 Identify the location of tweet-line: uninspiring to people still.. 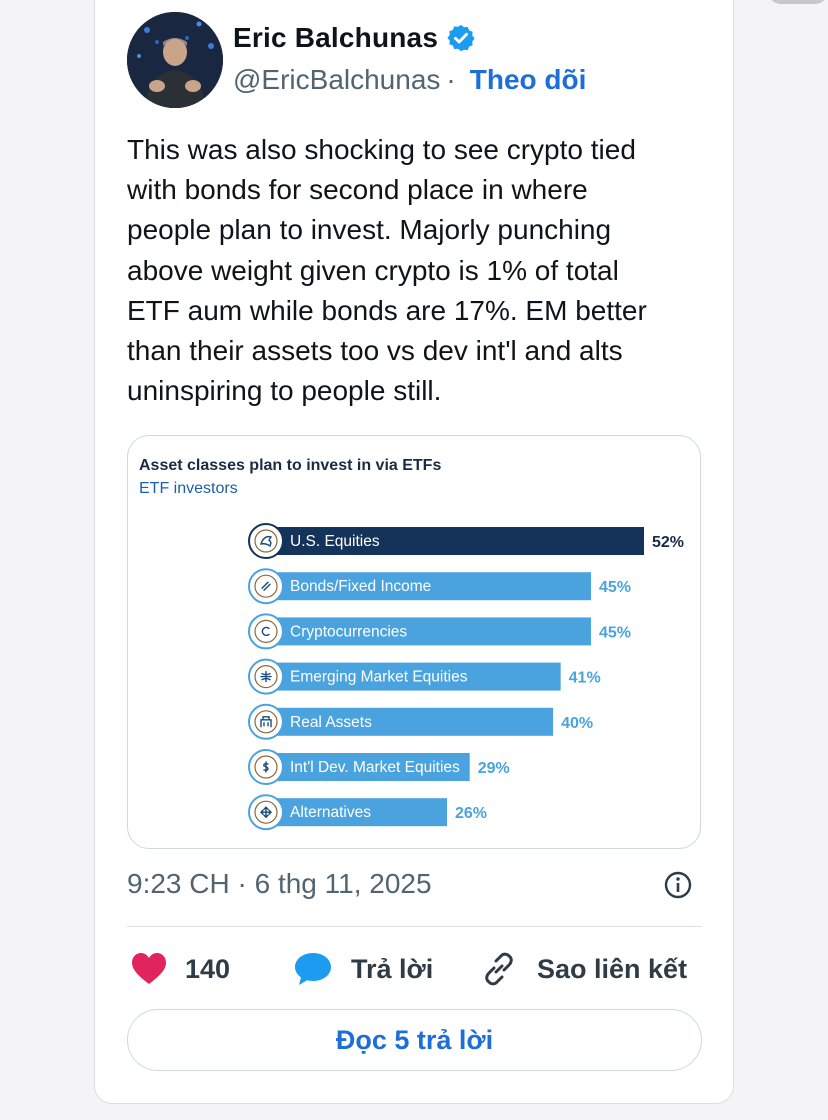
(284, 391).